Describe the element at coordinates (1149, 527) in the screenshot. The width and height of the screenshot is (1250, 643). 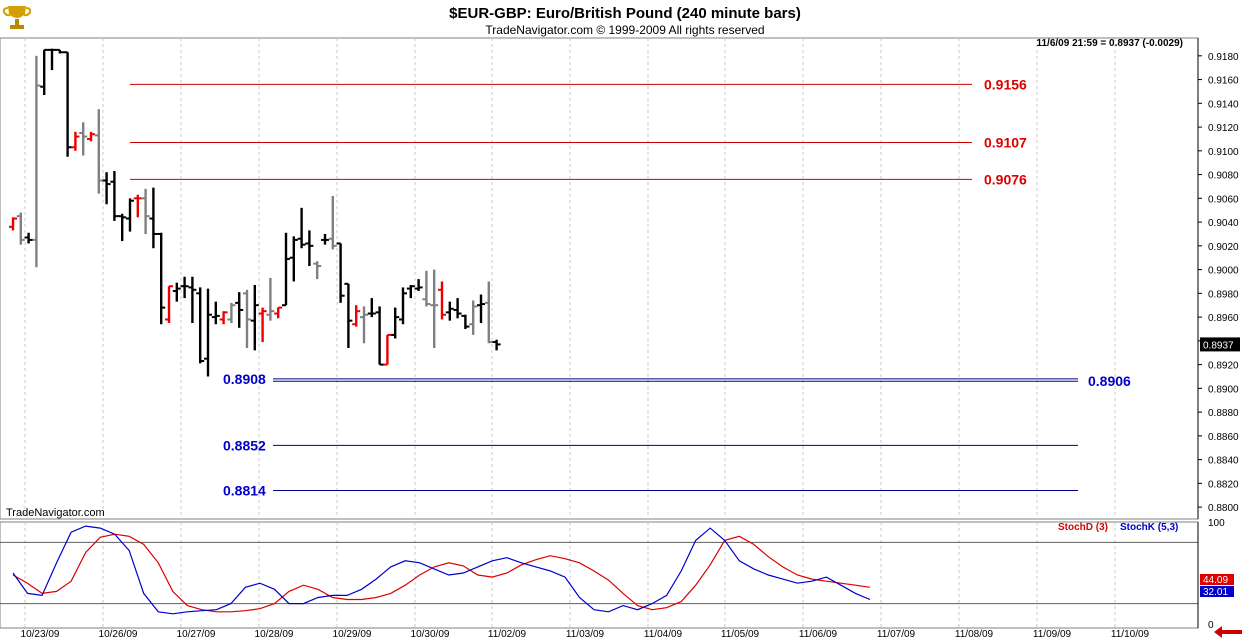
I see `legend-stoch-k: StochK (5,3)` at that location.